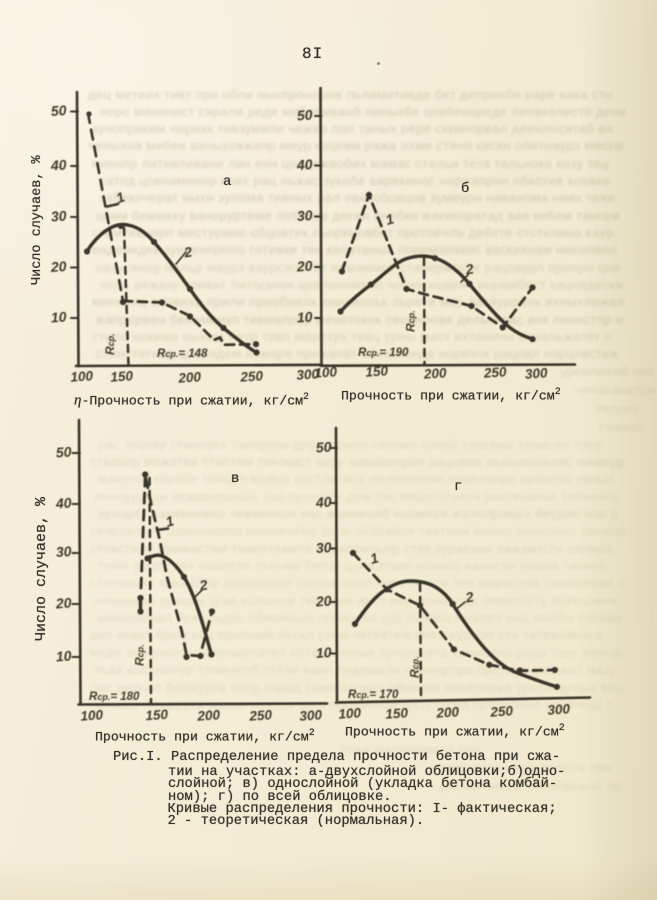 Image resolution: width=657 pixels, height=900 pixels. What do you see at coordinates (383, 353) in the screenshot?
I see `svg-text: Rср.= 190` at bounding box center [383, 353].